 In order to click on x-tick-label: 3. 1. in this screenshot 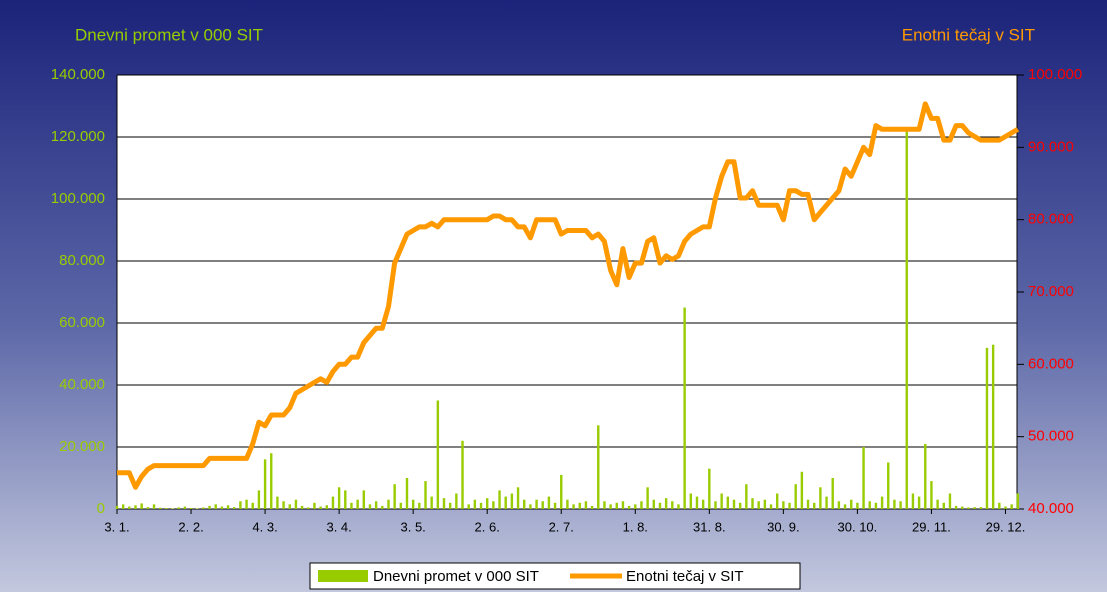, I will do `click(116, 526)`.